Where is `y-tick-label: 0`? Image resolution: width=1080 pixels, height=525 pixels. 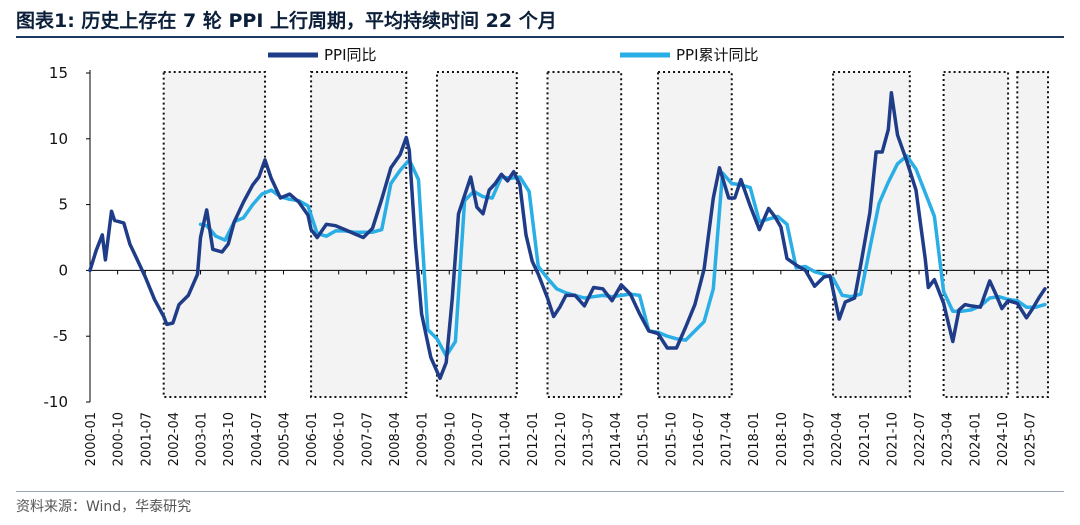
y-tick-label: 0 is located at coordinates (63, 270).